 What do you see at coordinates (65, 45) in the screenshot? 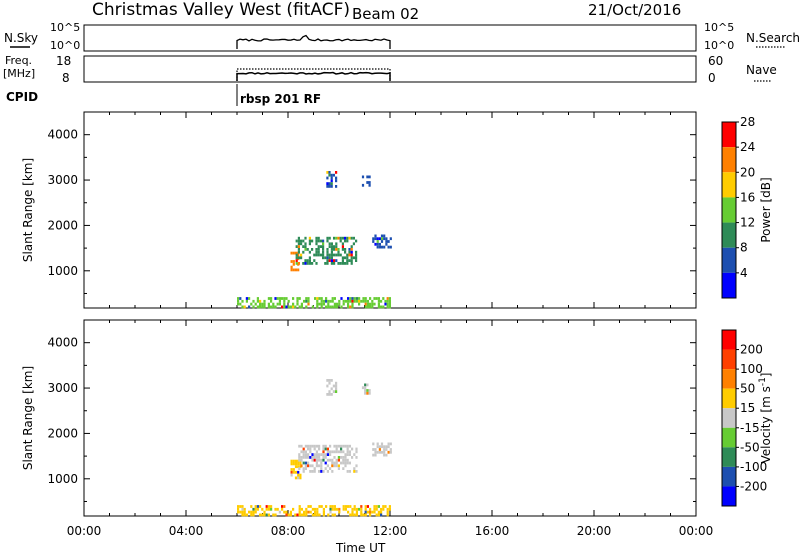
I see `nsky-tick-bottom: 10^0` at bounding box center [65, 45].